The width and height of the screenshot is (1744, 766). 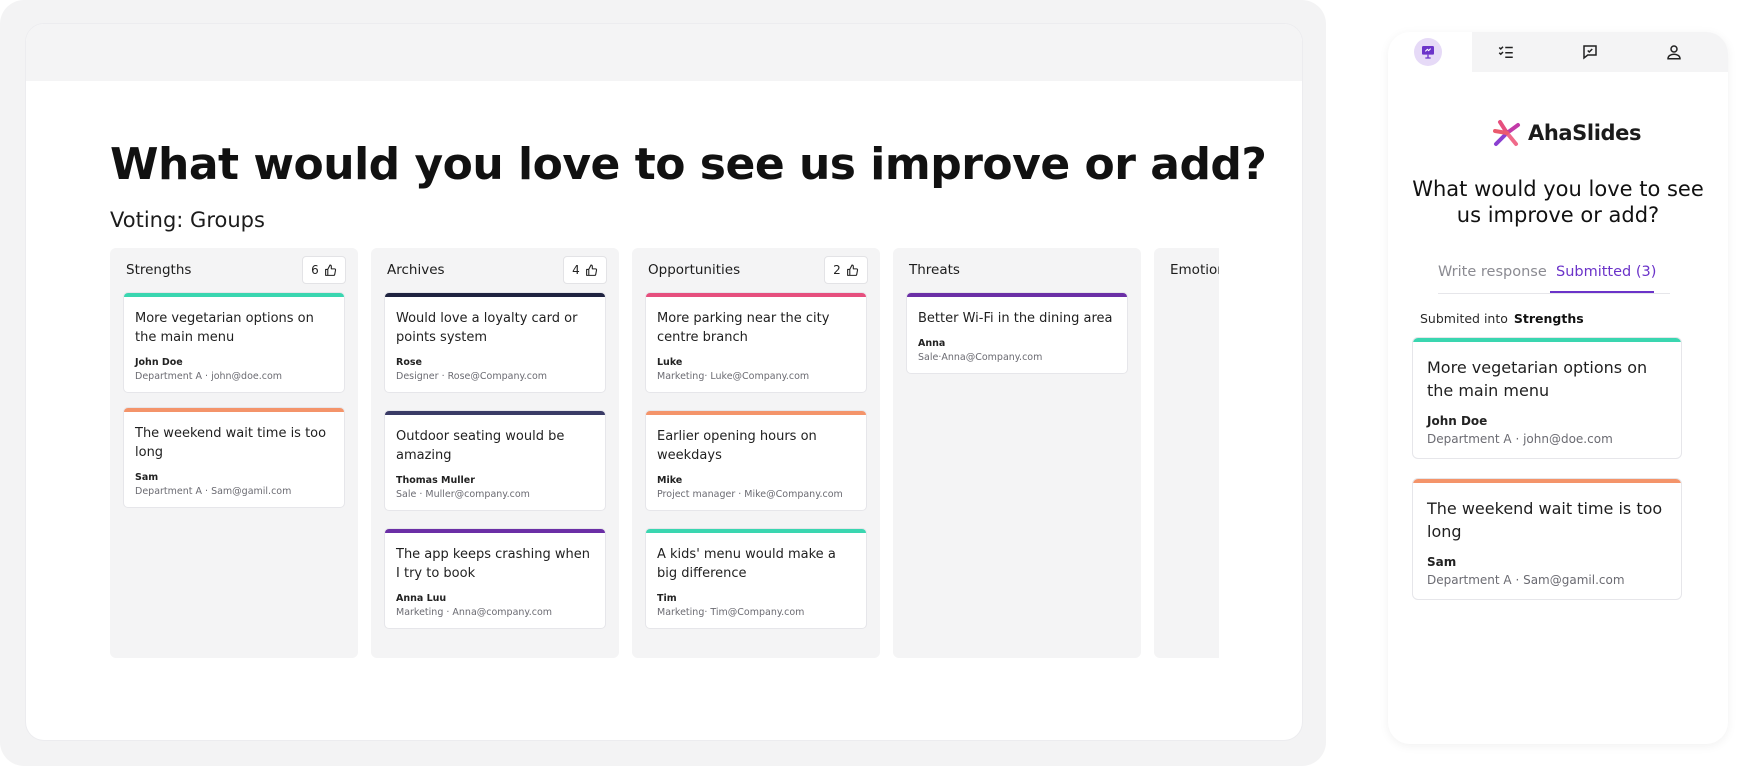 What do you see at coordinates (463, 494) in the screenshot?
I see `card-meta: Sale · Muller@company.com` at bounding box center [463, 494].